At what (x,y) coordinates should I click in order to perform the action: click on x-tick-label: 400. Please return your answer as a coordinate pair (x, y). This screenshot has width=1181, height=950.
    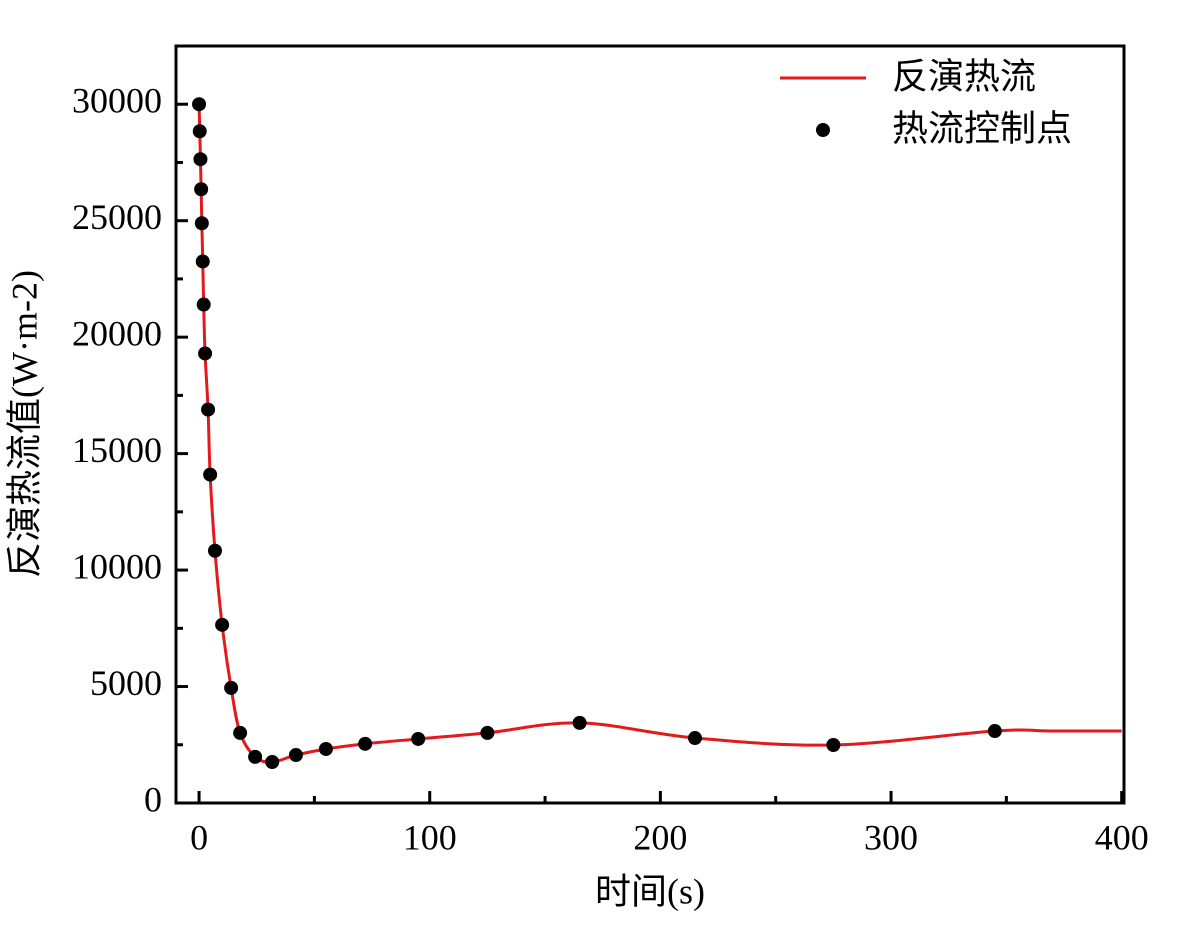
    Looking at the image, I should click on (1122, 837).